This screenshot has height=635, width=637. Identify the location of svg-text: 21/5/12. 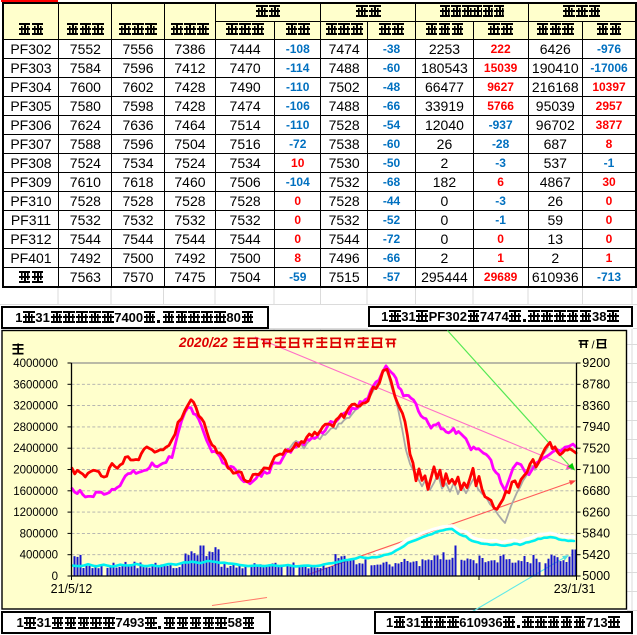
(72, 589).